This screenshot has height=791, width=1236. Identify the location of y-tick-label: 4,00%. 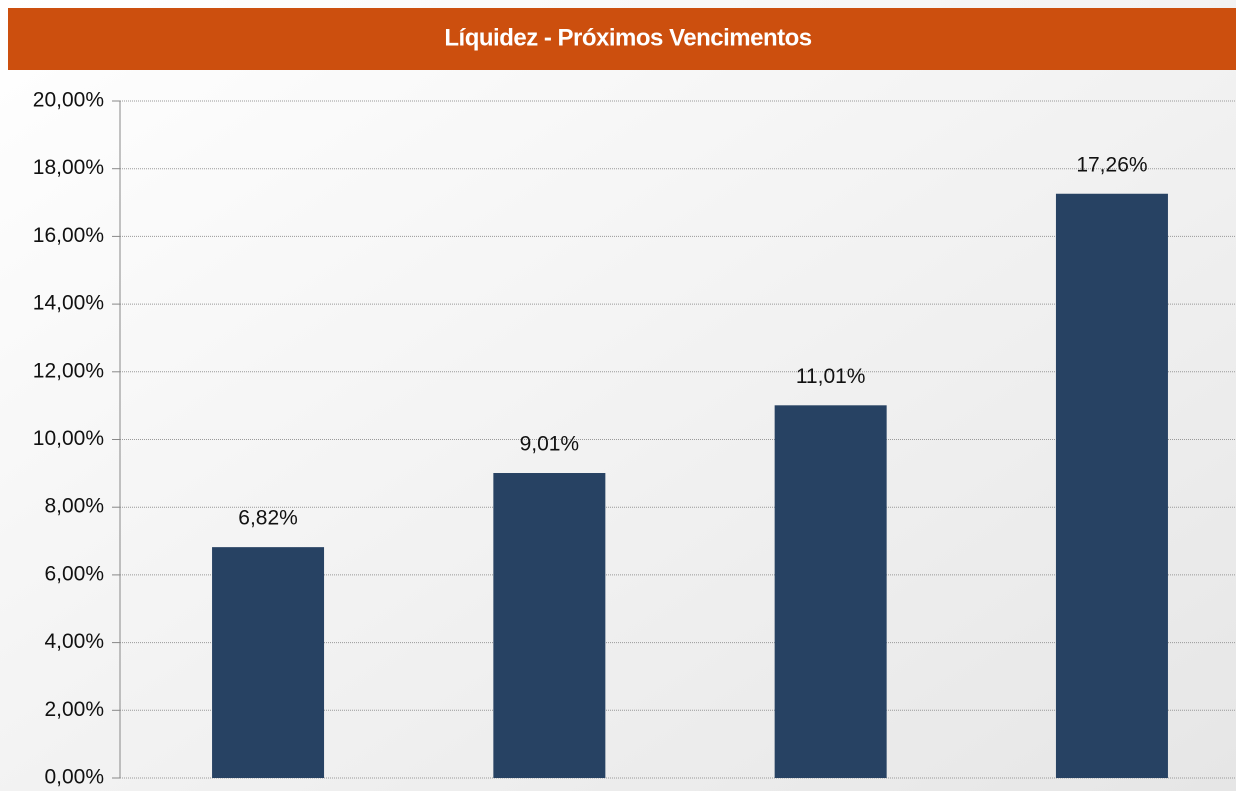
(74, 641).